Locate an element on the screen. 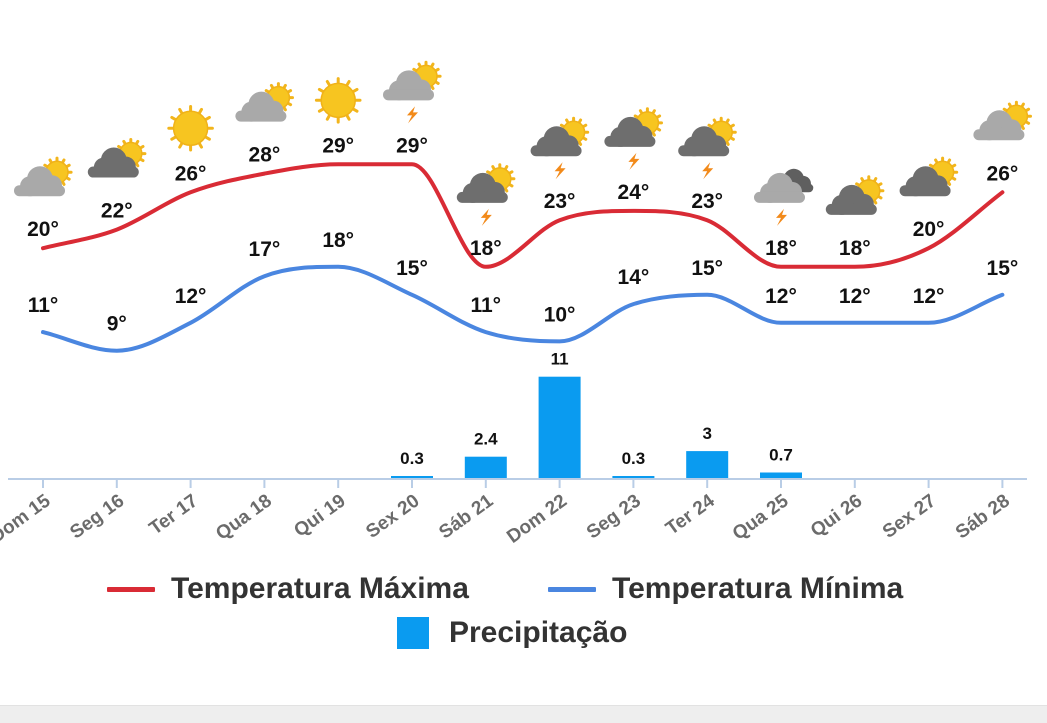 The width and height of the screenshot is (1047, 723). x-tick-label: Seg 23 is located at coordinates (614, 516).